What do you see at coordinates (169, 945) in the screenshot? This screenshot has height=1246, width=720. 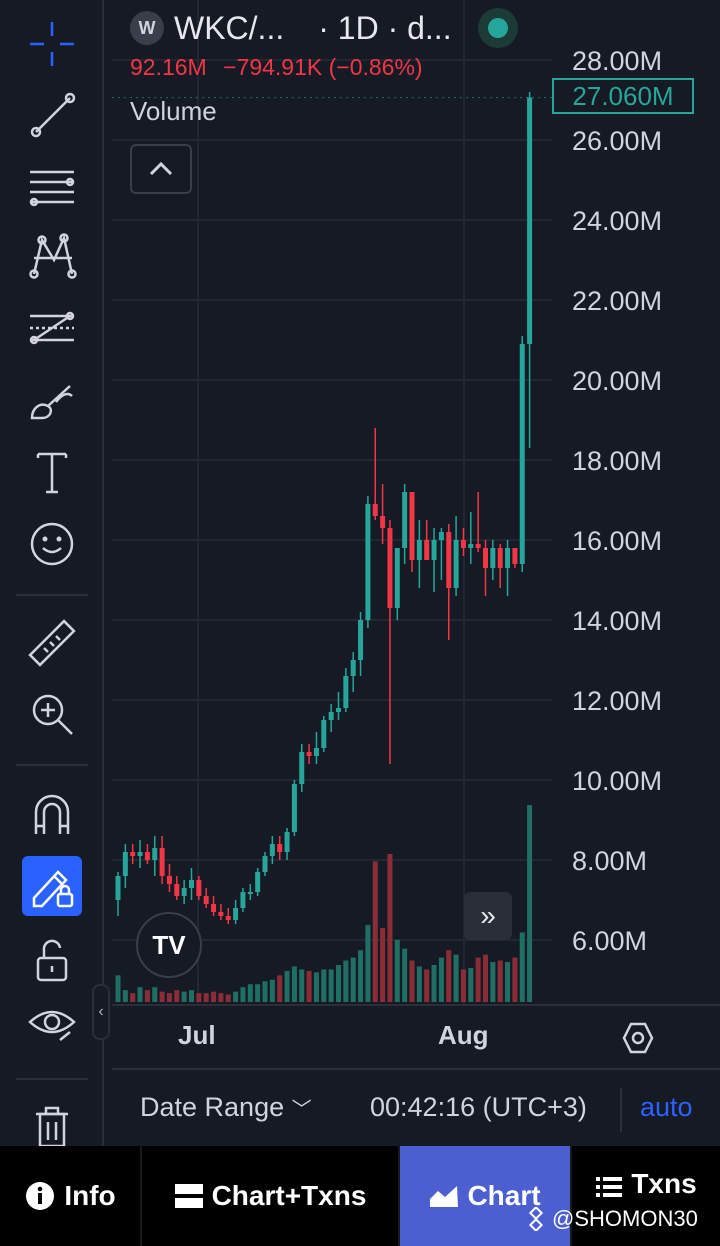 I see `tradingview-logo: TV` at bounding box center [169, 945].